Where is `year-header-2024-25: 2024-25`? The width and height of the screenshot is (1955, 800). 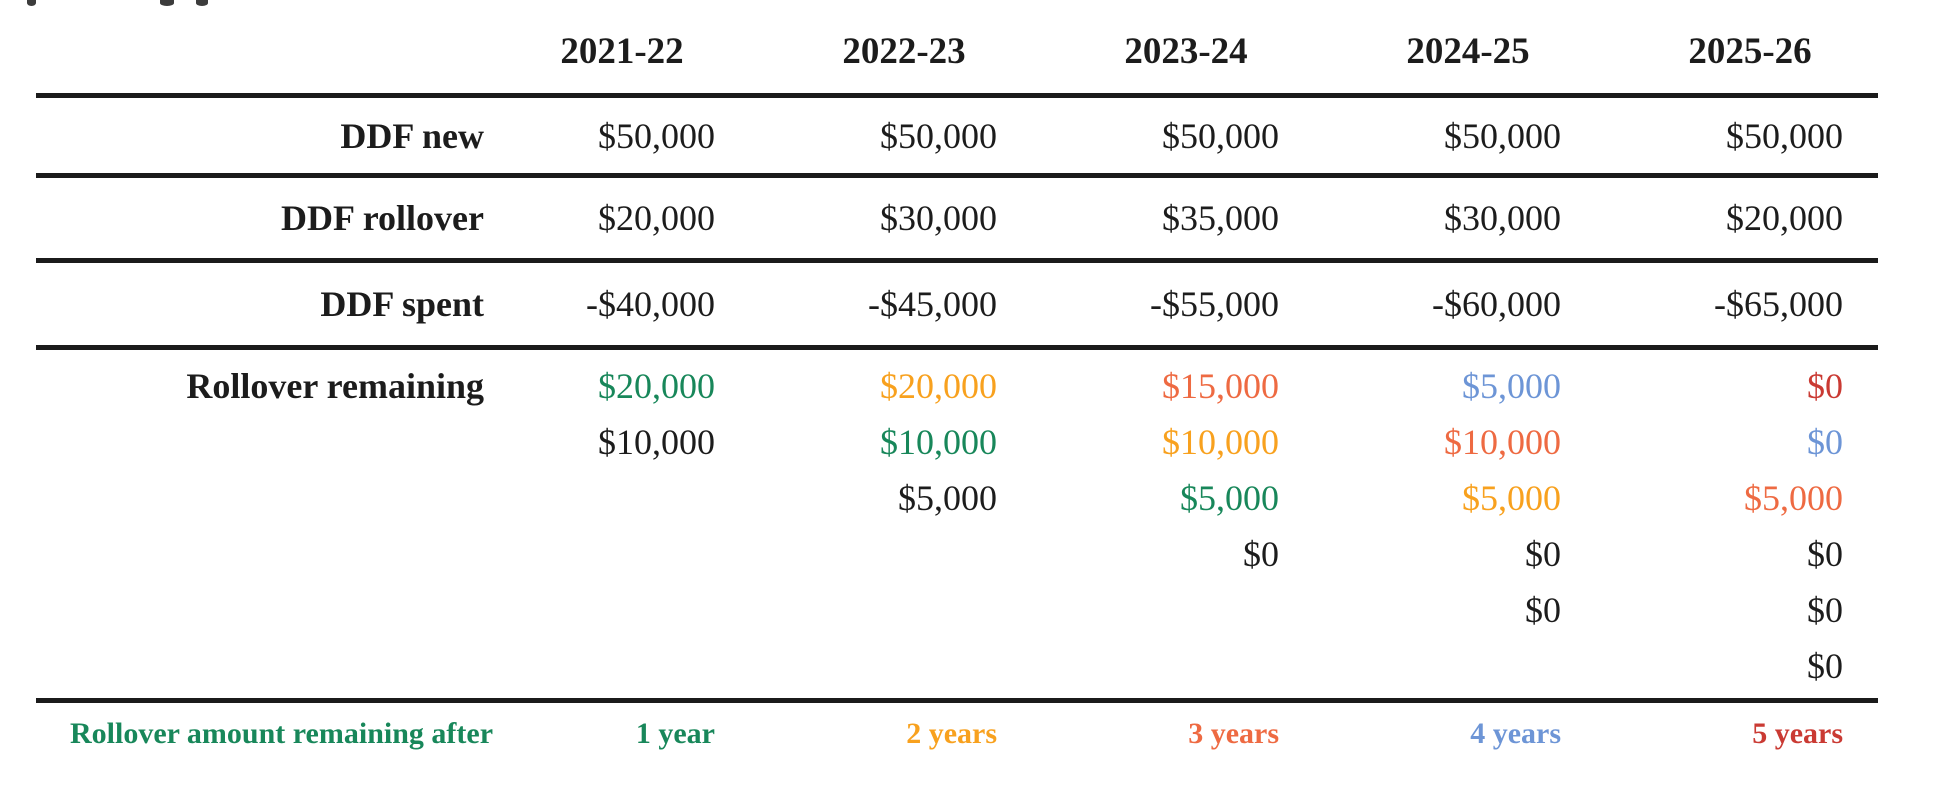
year-header-2024-25: 2024-25 is located at coordinates (1468, 51).